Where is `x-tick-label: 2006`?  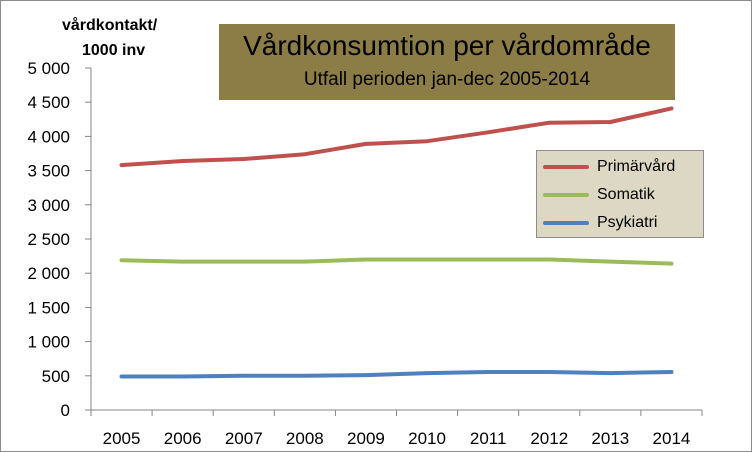
x-tick-label: 2006 is located at coordinates (183, 438).